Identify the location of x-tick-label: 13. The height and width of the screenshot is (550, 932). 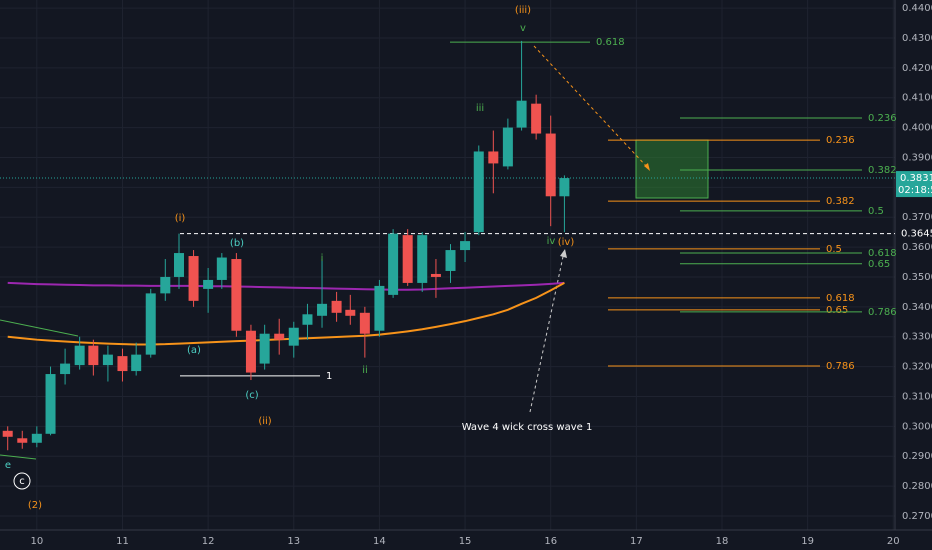
(293, 541).